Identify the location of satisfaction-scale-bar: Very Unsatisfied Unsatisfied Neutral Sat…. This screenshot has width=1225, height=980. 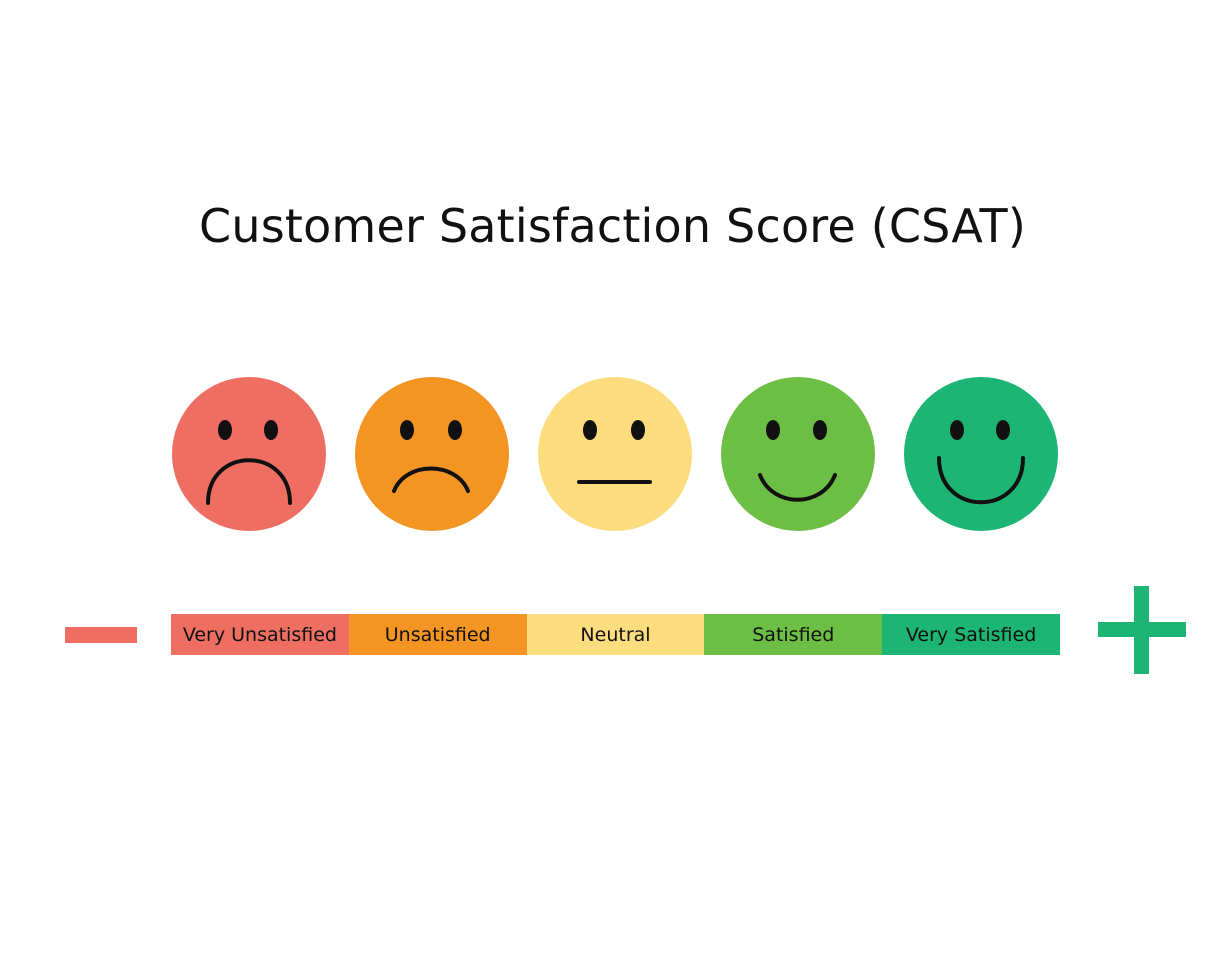
(615, 634).